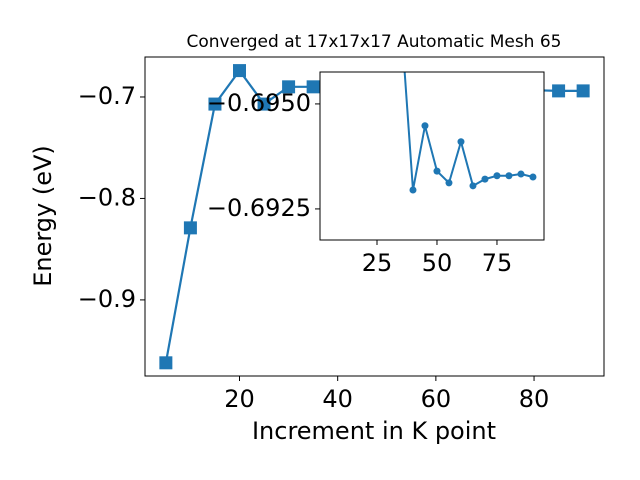  What do you see at coordinates (436, 399) in the screenshot?
I see `x-tick-label: 60` at bounding box center [436, 399].